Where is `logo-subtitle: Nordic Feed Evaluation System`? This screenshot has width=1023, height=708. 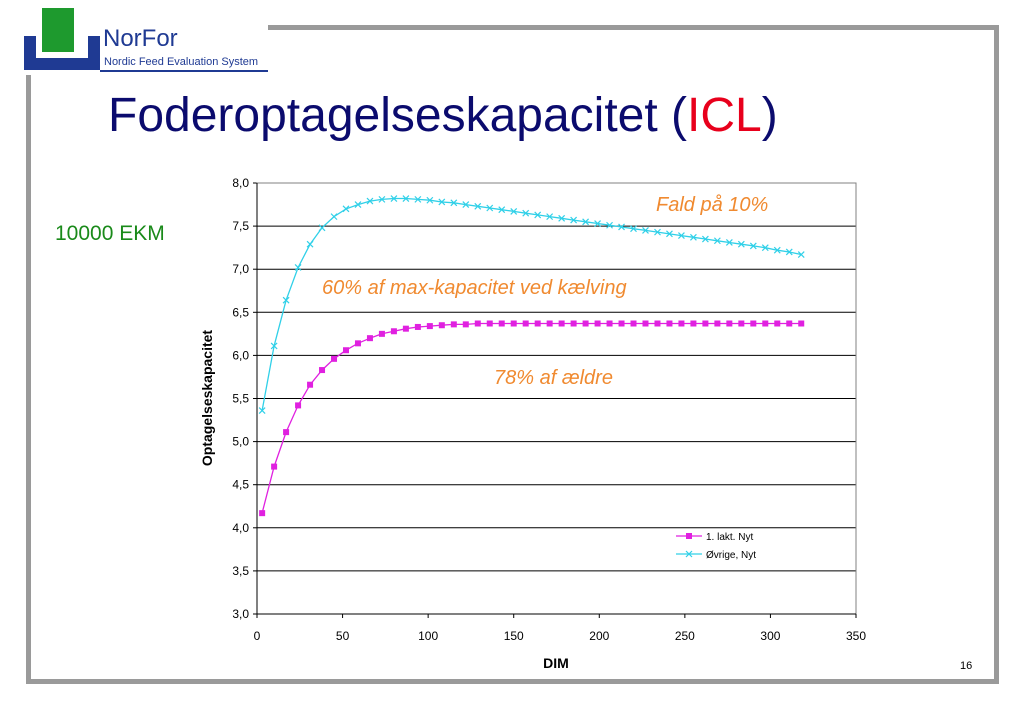
logo-subtitle: Nordic Feed Evaluation System is located at coordinates (181, 62).